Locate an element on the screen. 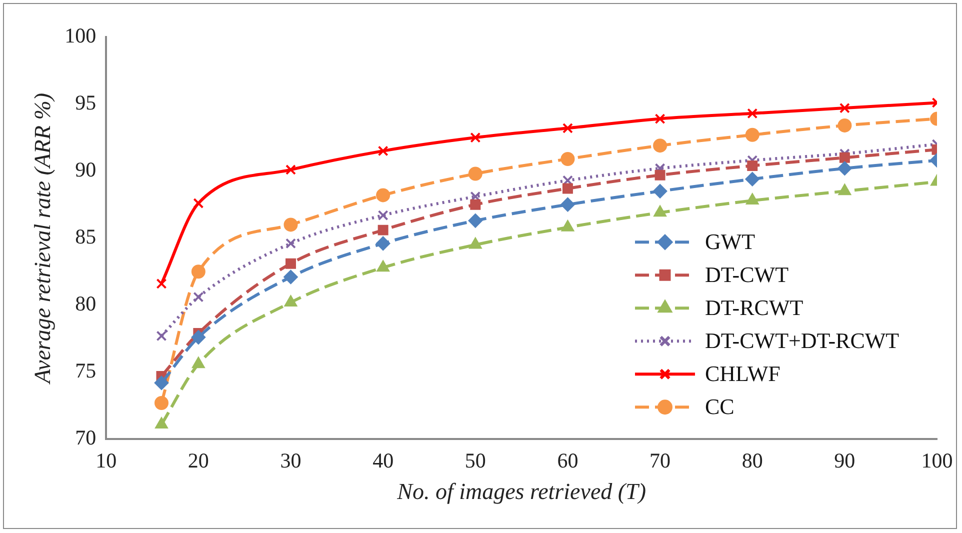  legend-label: DT-RCWT is located at coordinates (754, 307).